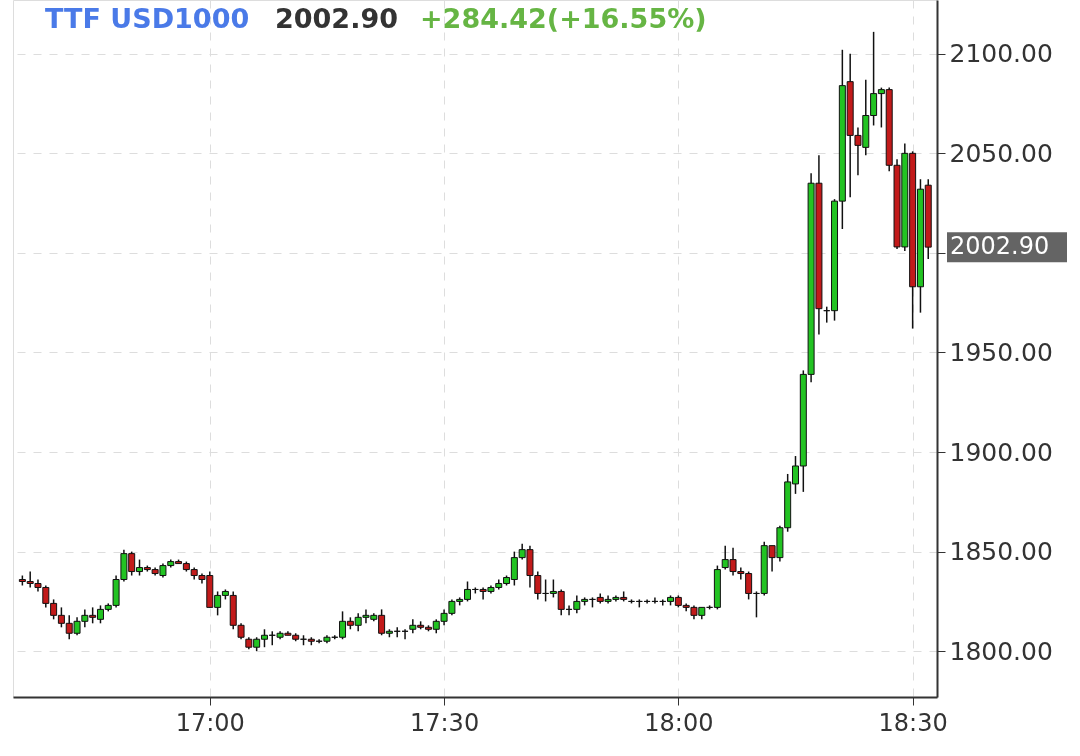  Describe the element at coordinates (147, 18) in the screenshot. I see `chart-title: TTF USD1000` at that location.